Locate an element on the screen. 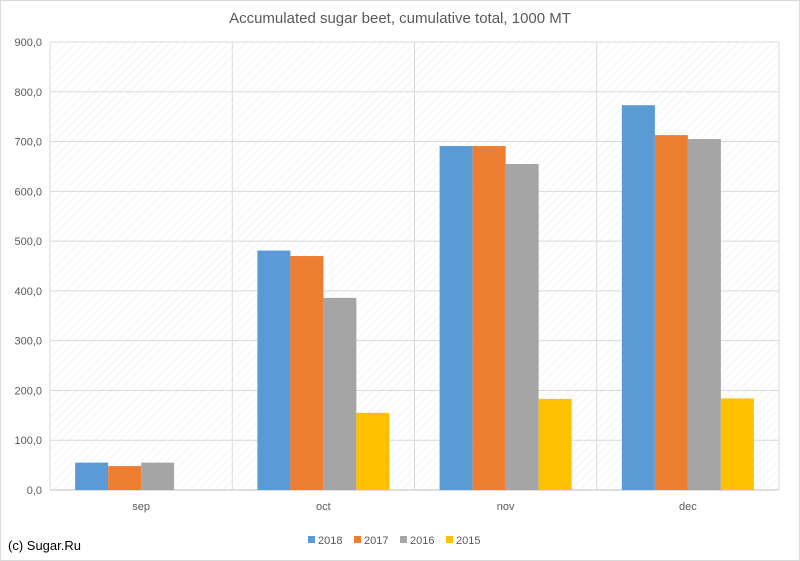  source-credit: (c) Sugar.Ru is located at coordinates (44, 545).